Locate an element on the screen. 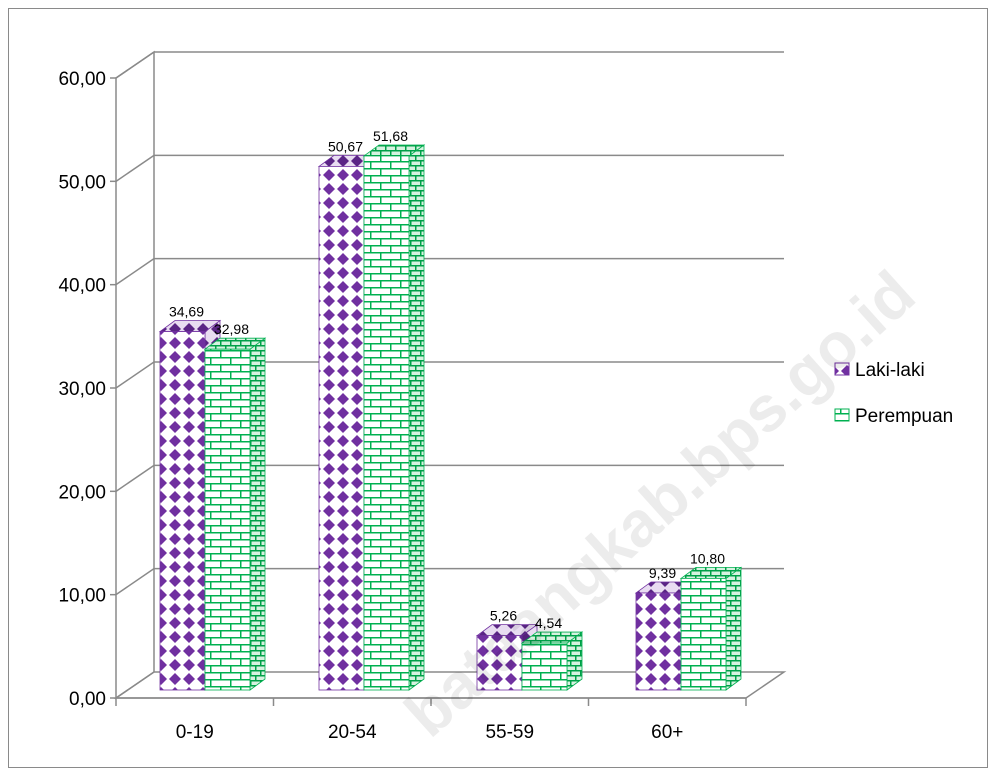  x-tick-label: 0-19 is located at coordinates (195, 732).